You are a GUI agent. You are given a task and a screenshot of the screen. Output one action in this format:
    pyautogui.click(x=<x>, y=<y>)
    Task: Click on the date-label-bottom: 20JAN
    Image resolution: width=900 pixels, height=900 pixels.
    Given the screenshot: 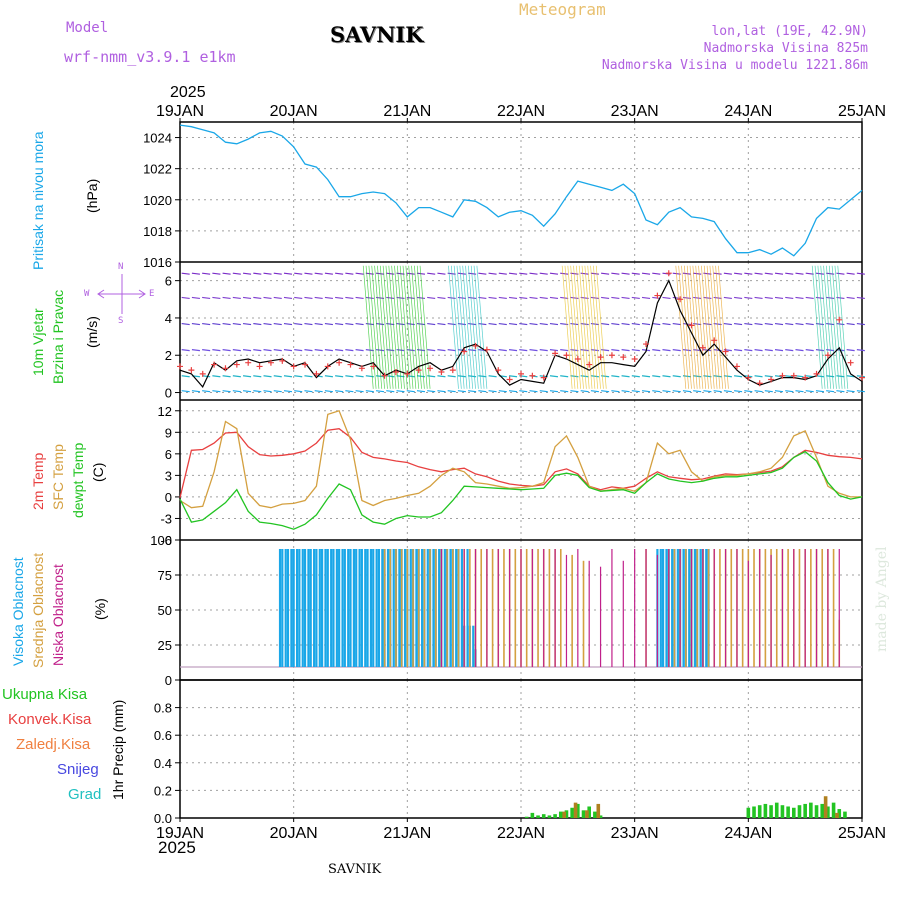 What is the action you would take?
    pyautogui.click(x=294, y=833)
    